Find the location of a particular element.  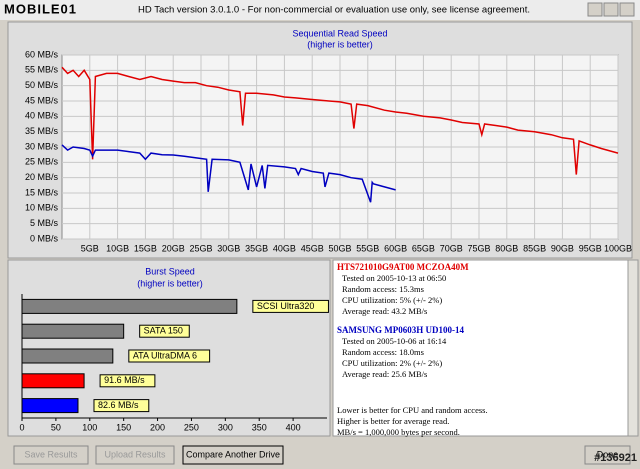

x-tick-label: 15GB is located at coordinates (145, 248).